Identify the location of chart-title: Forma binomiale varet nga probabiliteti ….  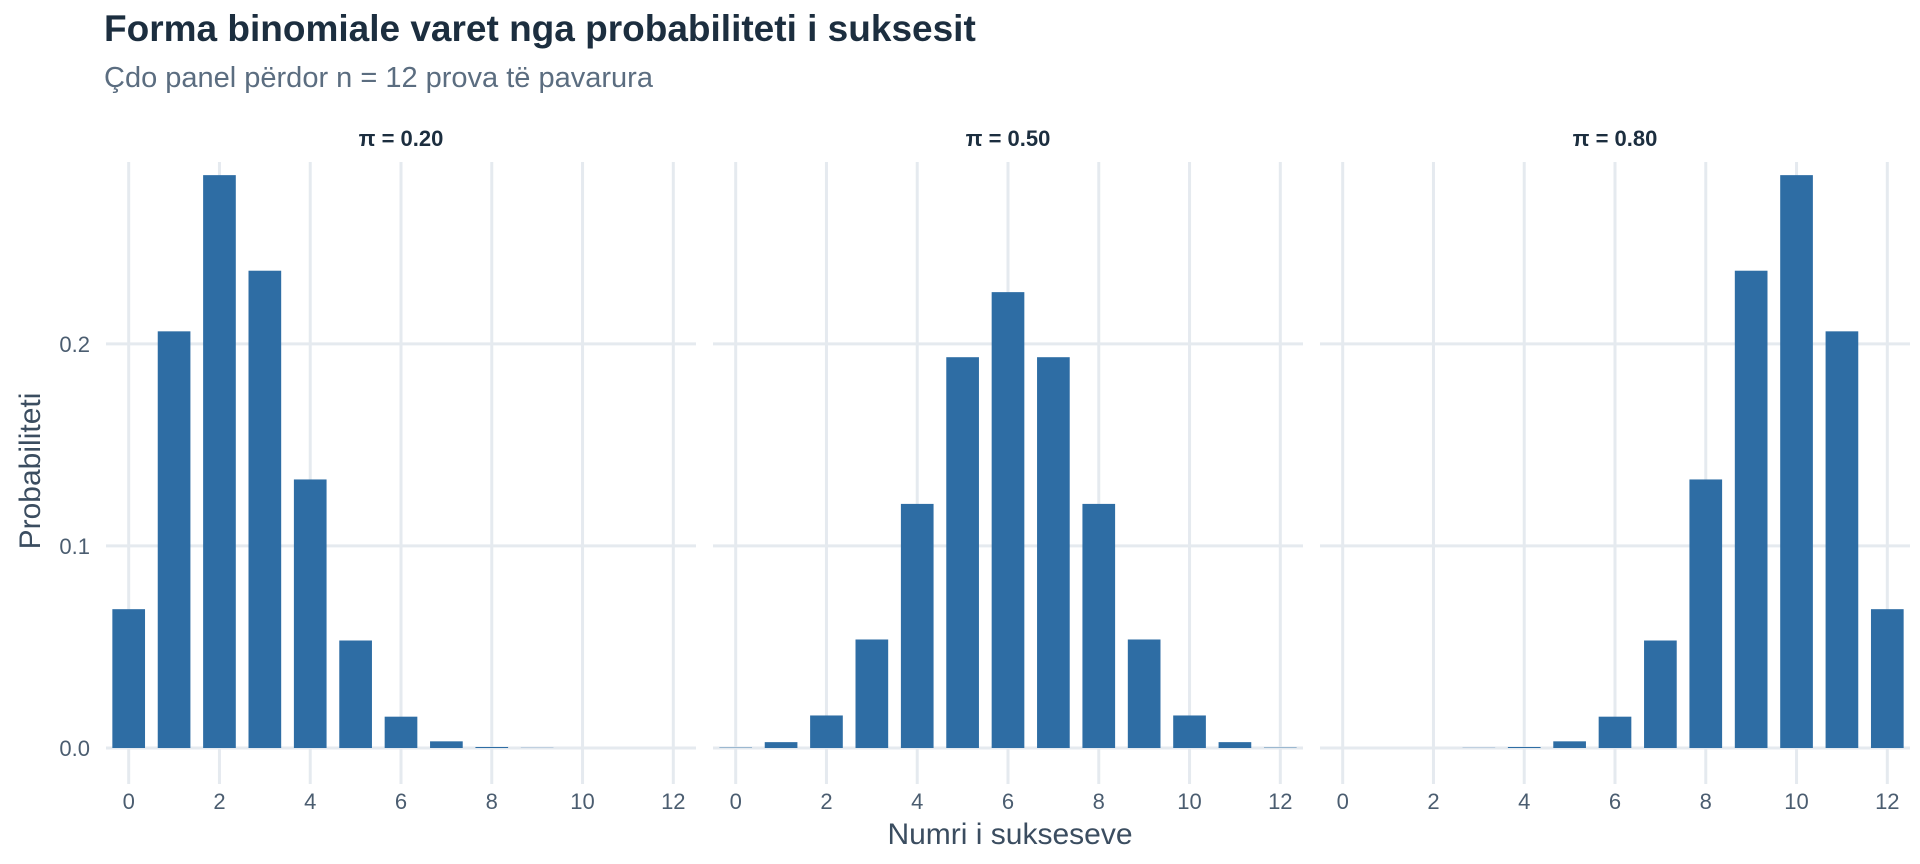
(540, 28).